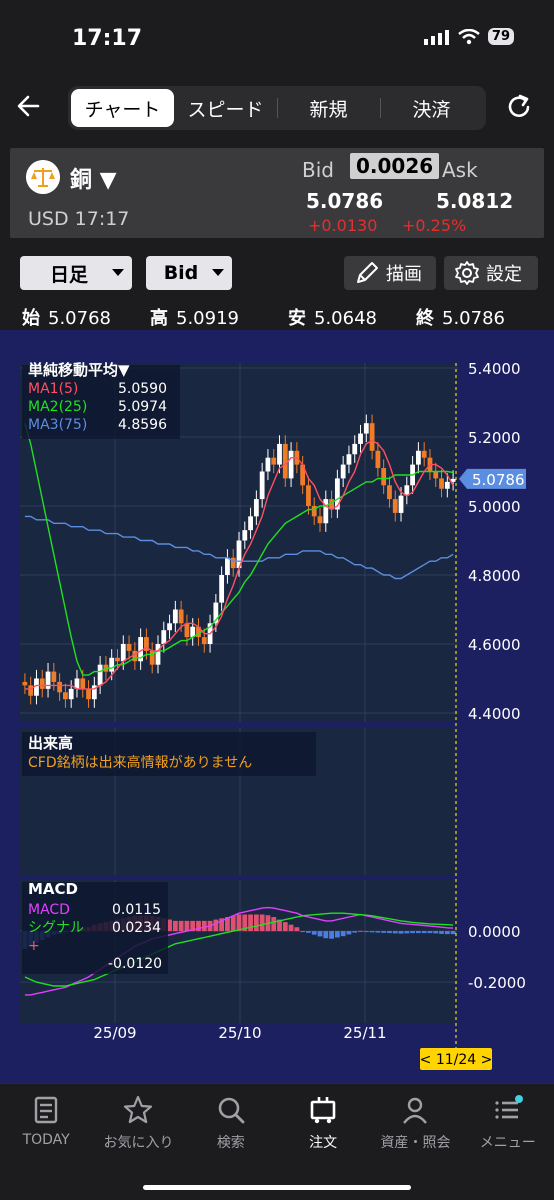 This screenshot has height=1200, width=554. Describe the element at coordinates (93, 180) in the screenshot. I see `symbol-selector: 銅 ▼` at that location.